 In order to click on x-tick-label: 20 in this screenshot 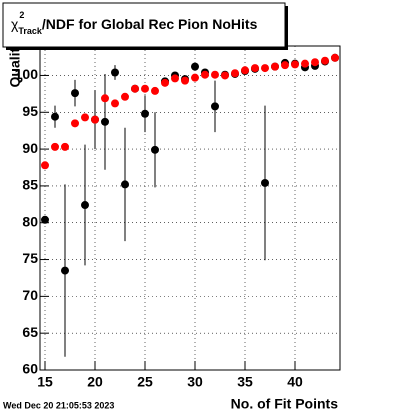, I will do `click(95, 382)`.